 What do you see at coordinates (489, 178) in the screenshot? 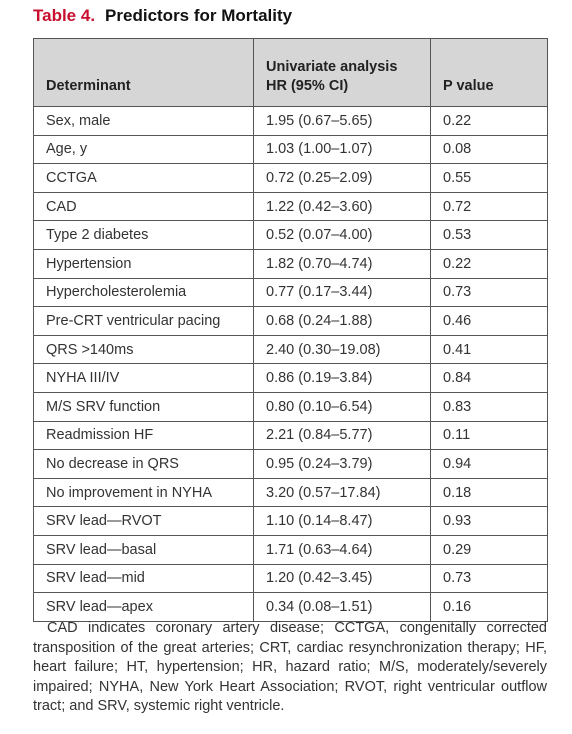
I see `table-cell: 0.55` at bounding box center [489, 178].